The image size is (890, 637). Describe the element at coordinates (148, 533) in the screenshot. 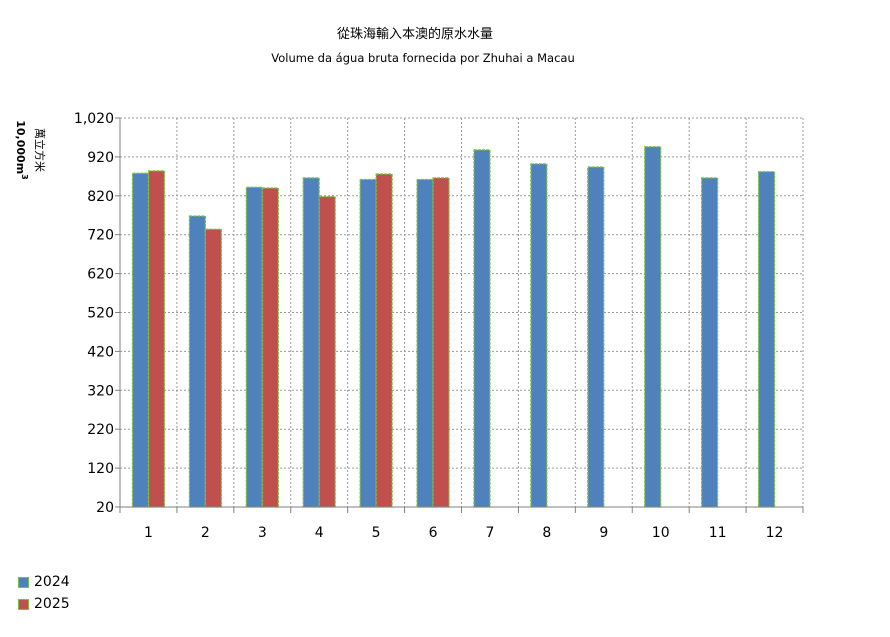

I see `x-tick-label: 1` at that location.